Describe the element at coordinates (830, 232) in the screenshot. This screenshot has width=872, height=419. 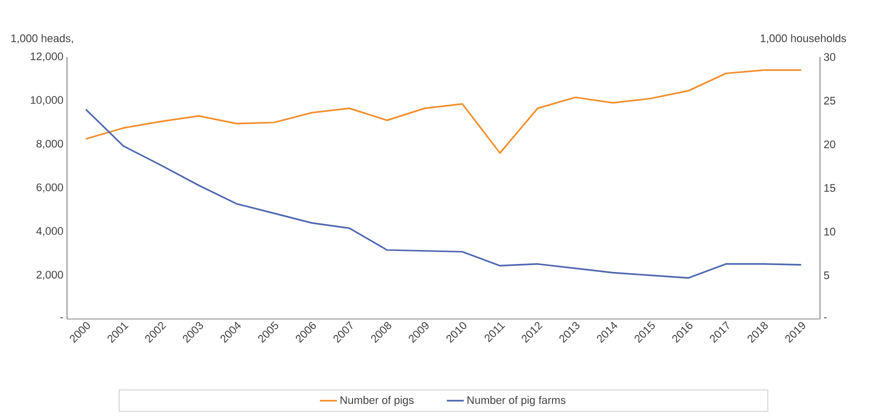
I see `y2-tick-label: 10` at that location.